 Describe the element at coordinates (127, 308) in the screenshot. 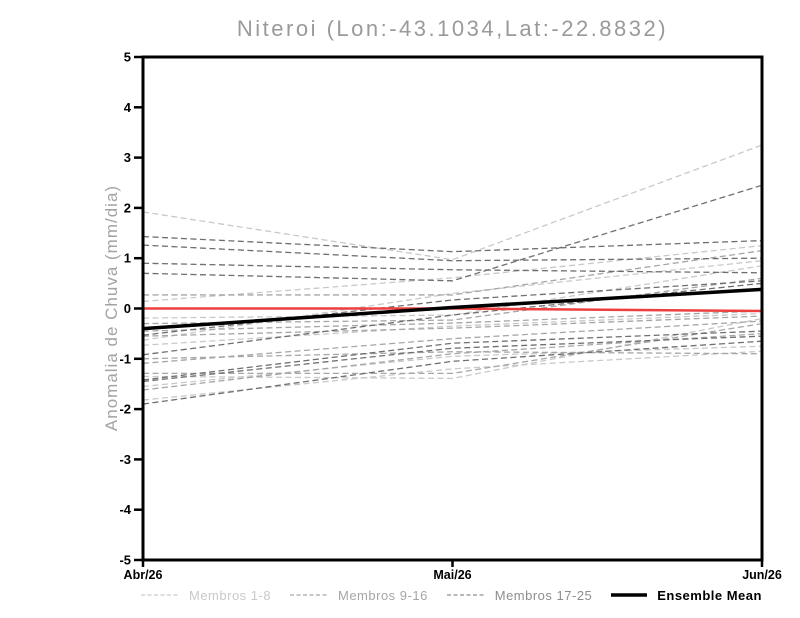

I see `y-tick-label: 0` at that location.